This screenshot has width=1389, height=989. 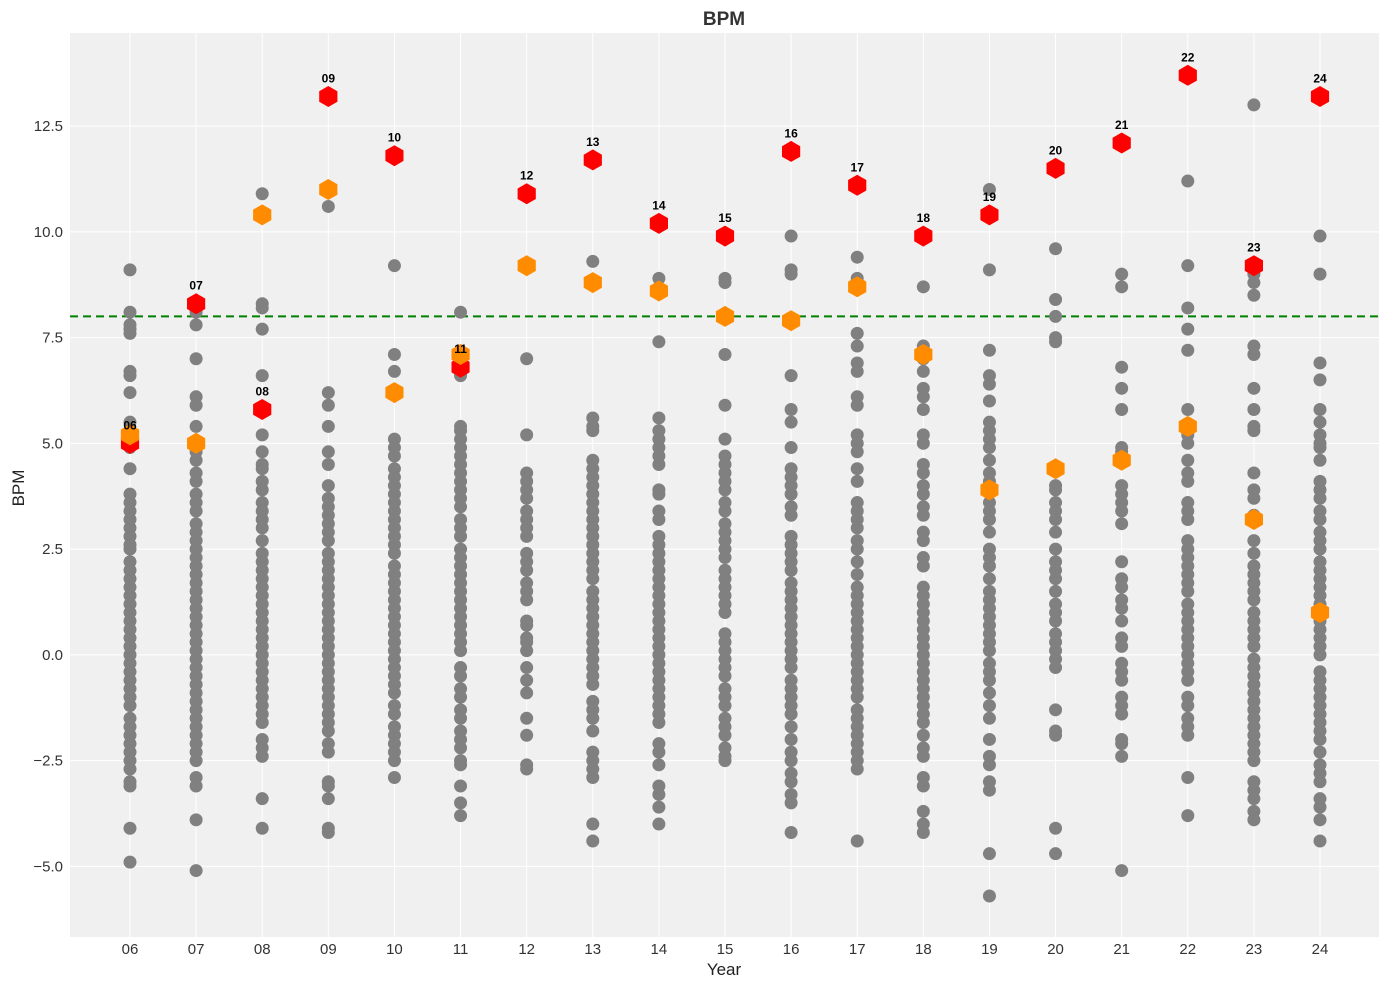 What do you see at coordinates (724, 19) in the screenshot?
I see `chart-title: BPM` at bounding box center [724, 19].